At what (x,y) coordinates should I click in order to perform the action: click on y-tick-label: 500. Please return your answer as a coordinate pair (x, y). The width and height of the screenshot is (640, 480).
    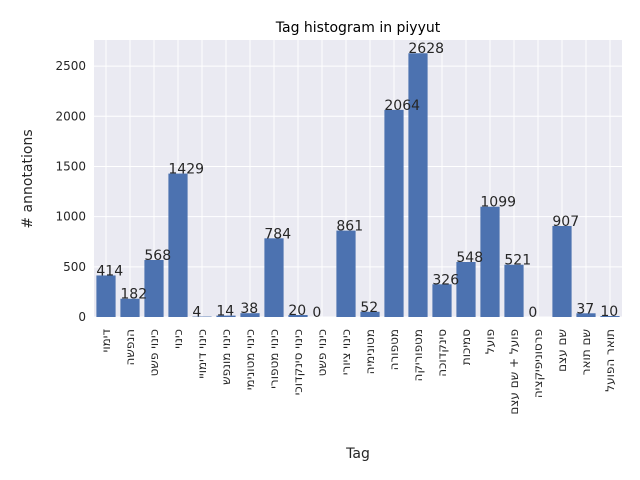
    Looking at the image, I should click on (74, 267).